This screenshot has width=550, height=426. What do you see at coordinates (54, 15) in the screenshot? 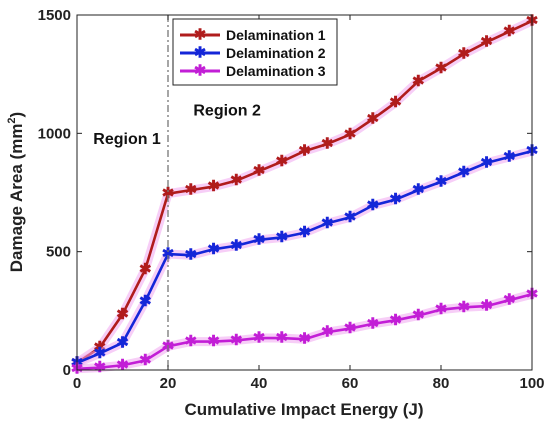
I see `y-tick-label: 1500` at bounding box center [54, 15].